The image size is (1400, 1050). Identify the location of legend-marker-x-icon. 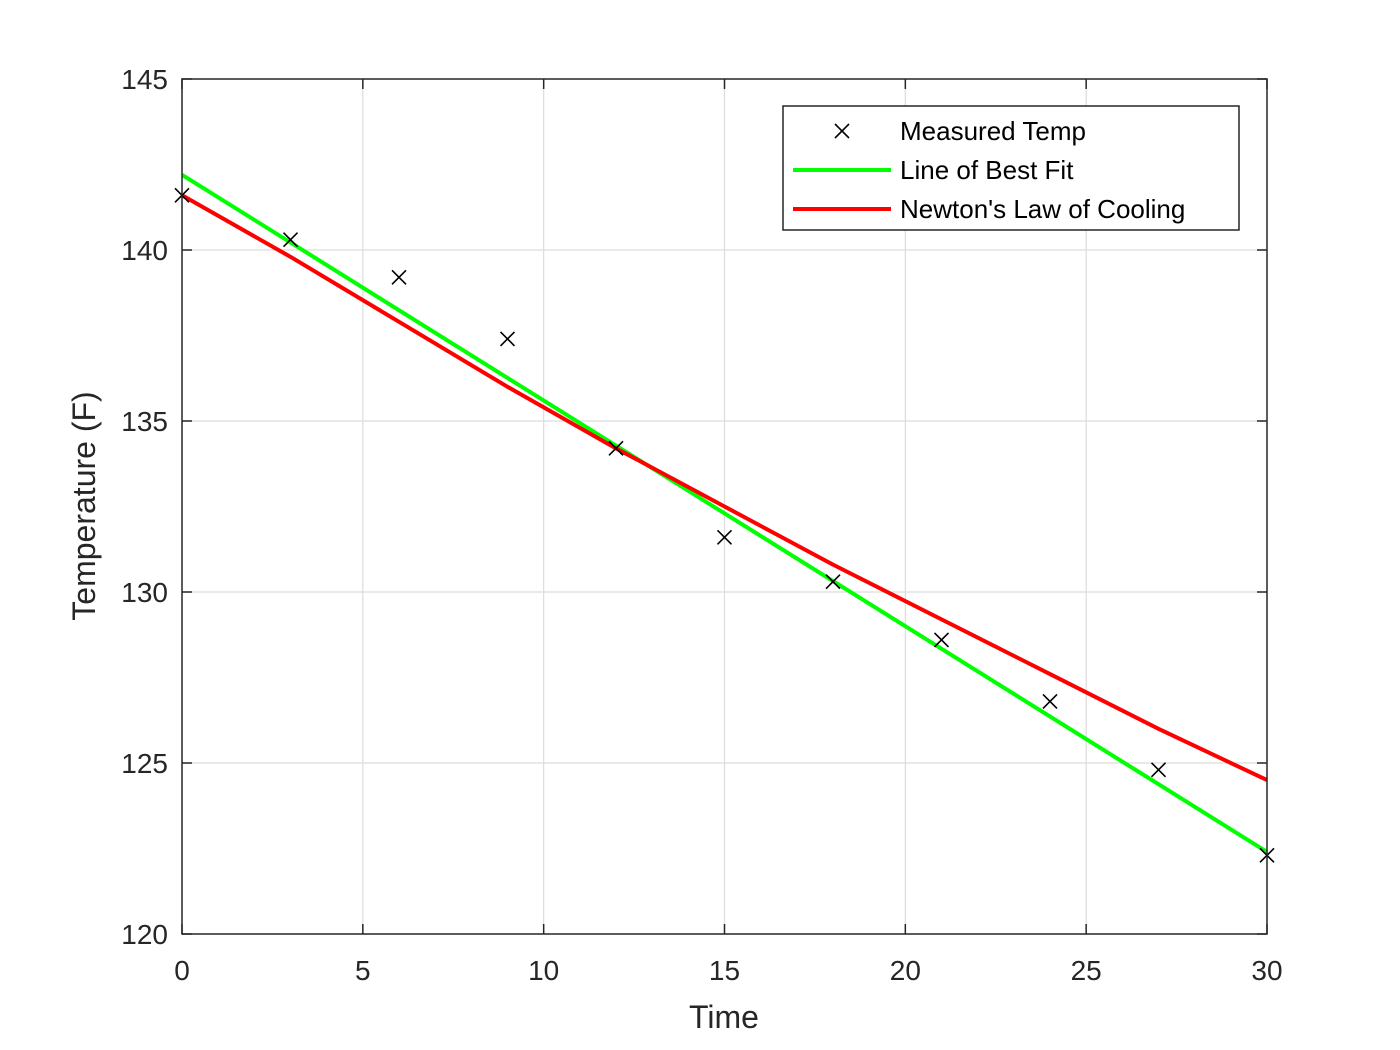
(842, 131).